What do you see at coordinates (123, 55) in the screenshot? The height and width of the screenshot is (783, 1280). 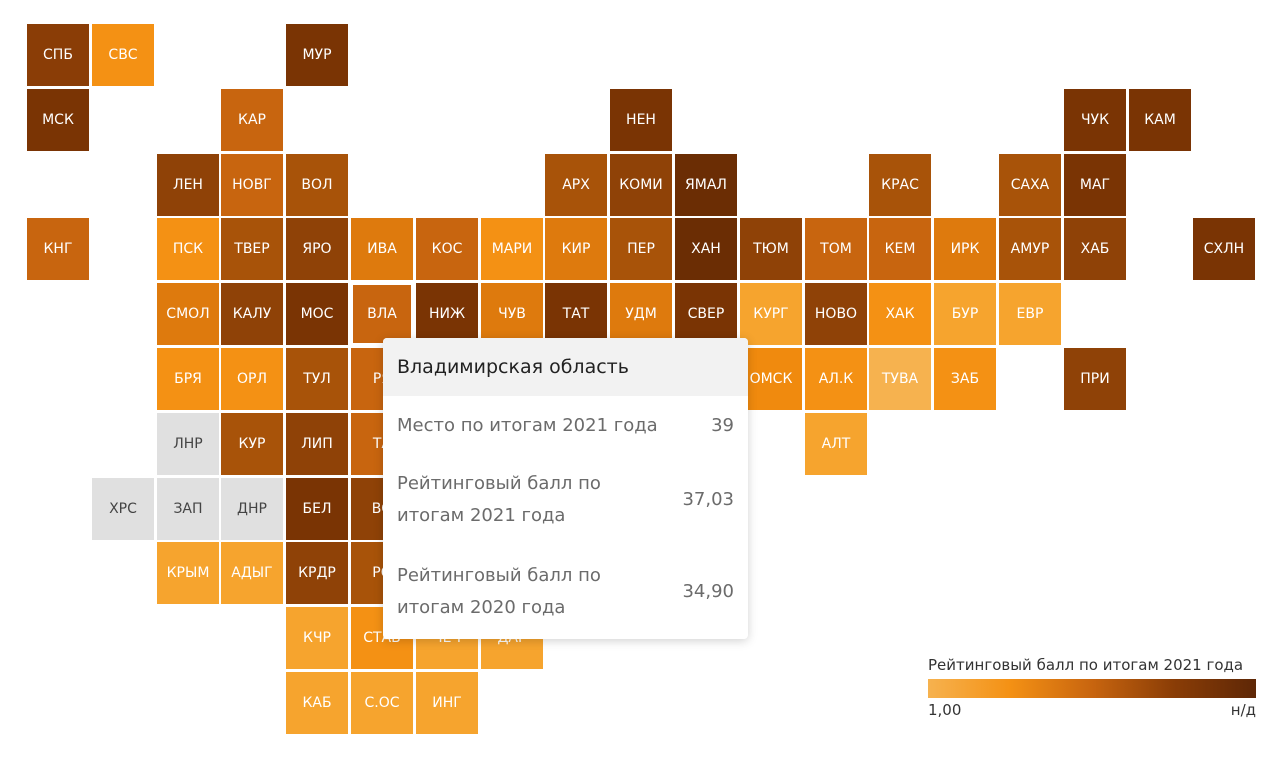 I see `region-tile-свс: СВС` at bounding box center [123, 55].